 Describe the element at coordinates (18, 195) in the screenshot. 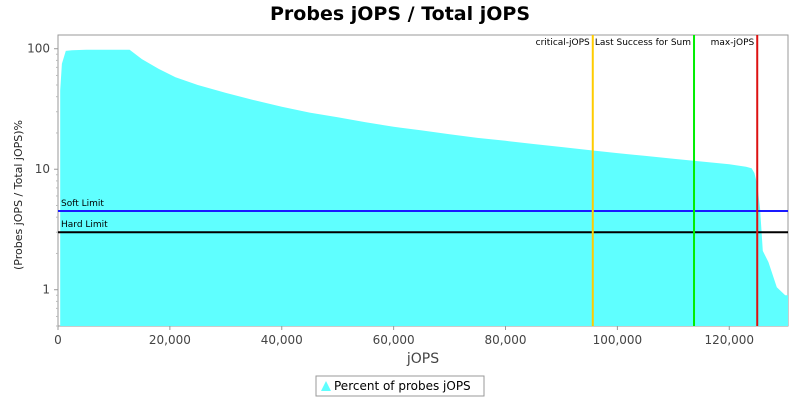

I see `y-axis-label: (Probes jOPS / Total jOPS)%` at that location.